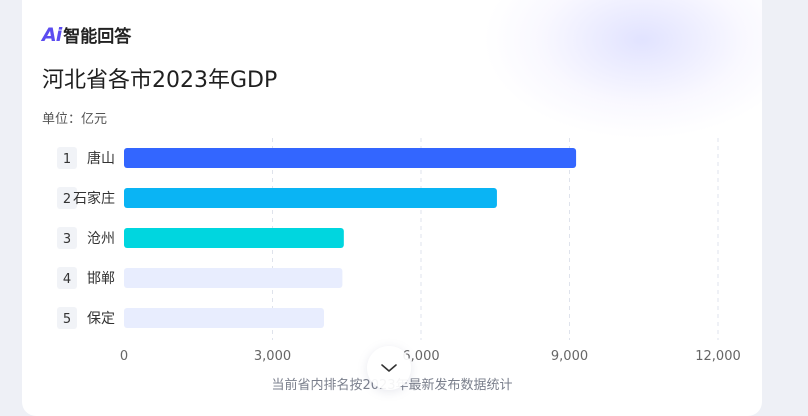 The image size is (808, 416). Describe the element at coordinates (101, 158) in the screenshot. I see `category-label: 唐山` at that location.